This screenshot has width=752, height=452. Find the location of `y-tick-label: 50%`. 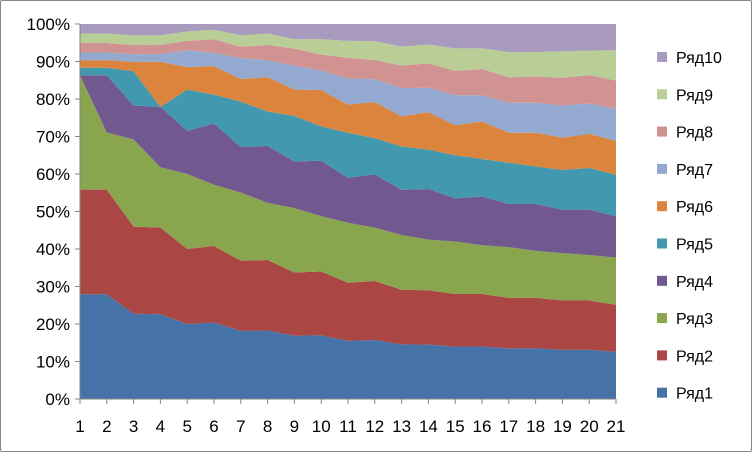

y-tick-label: 50% is located at coordinates (53, 212).